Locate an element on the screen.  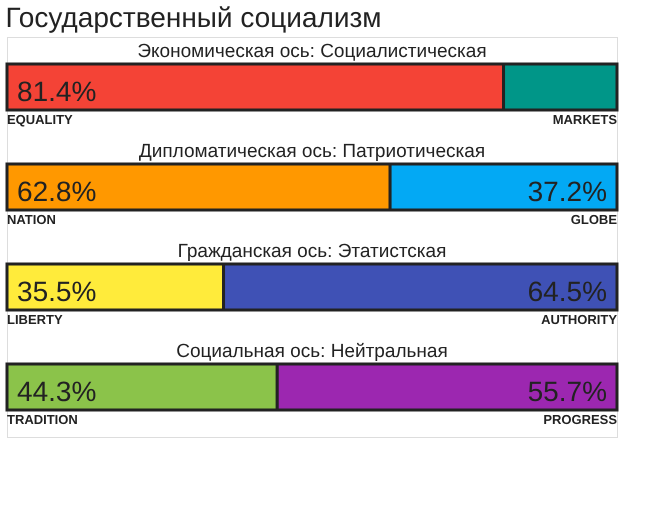
data-label: 62.8% is located at coordinates (56, 191).